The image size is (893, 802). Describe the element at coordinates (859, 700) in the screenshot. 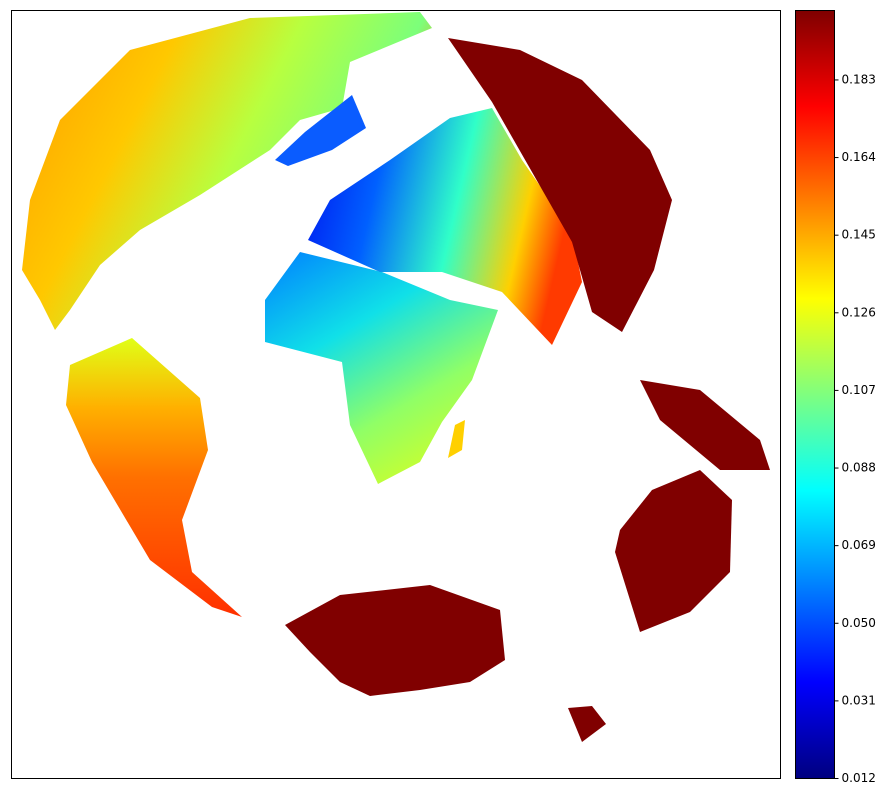

I see `colorbar-tick-label: 0.031` at that location.